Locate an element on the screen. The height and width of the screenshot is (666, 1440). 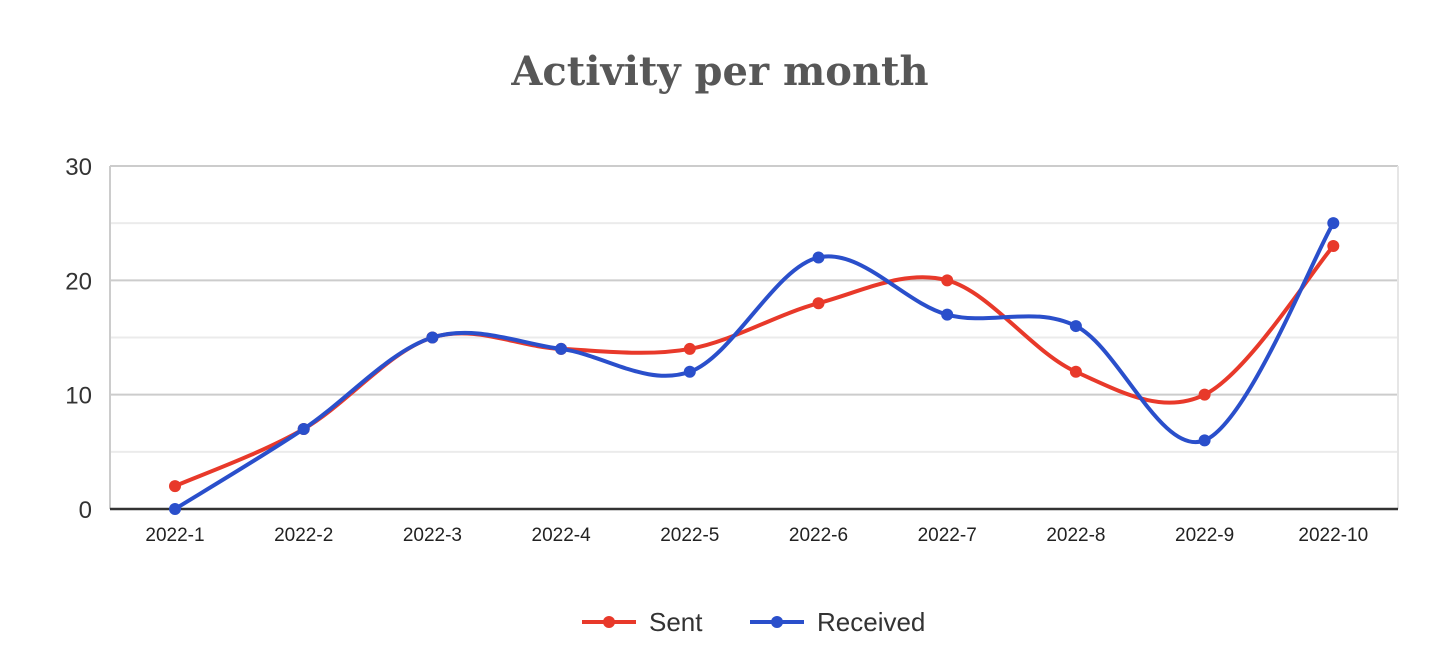
y-tick-label: 30 is located at coordinates (78, 167).